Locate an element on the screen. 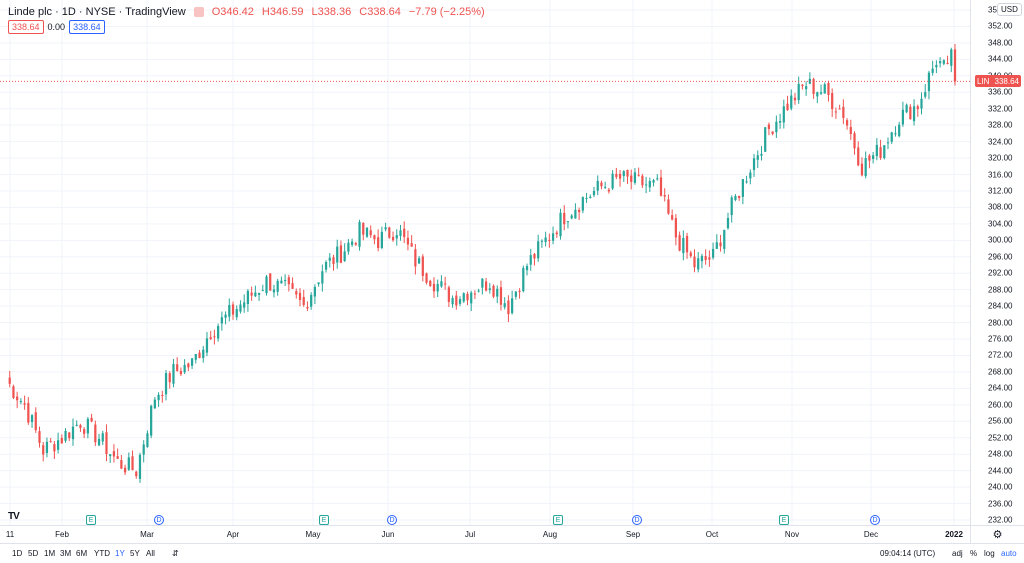 Image resolution: width=1024 pixels, height=563 pixels. price-tick-label: 348.00 is located at coordinates (1000, 43).